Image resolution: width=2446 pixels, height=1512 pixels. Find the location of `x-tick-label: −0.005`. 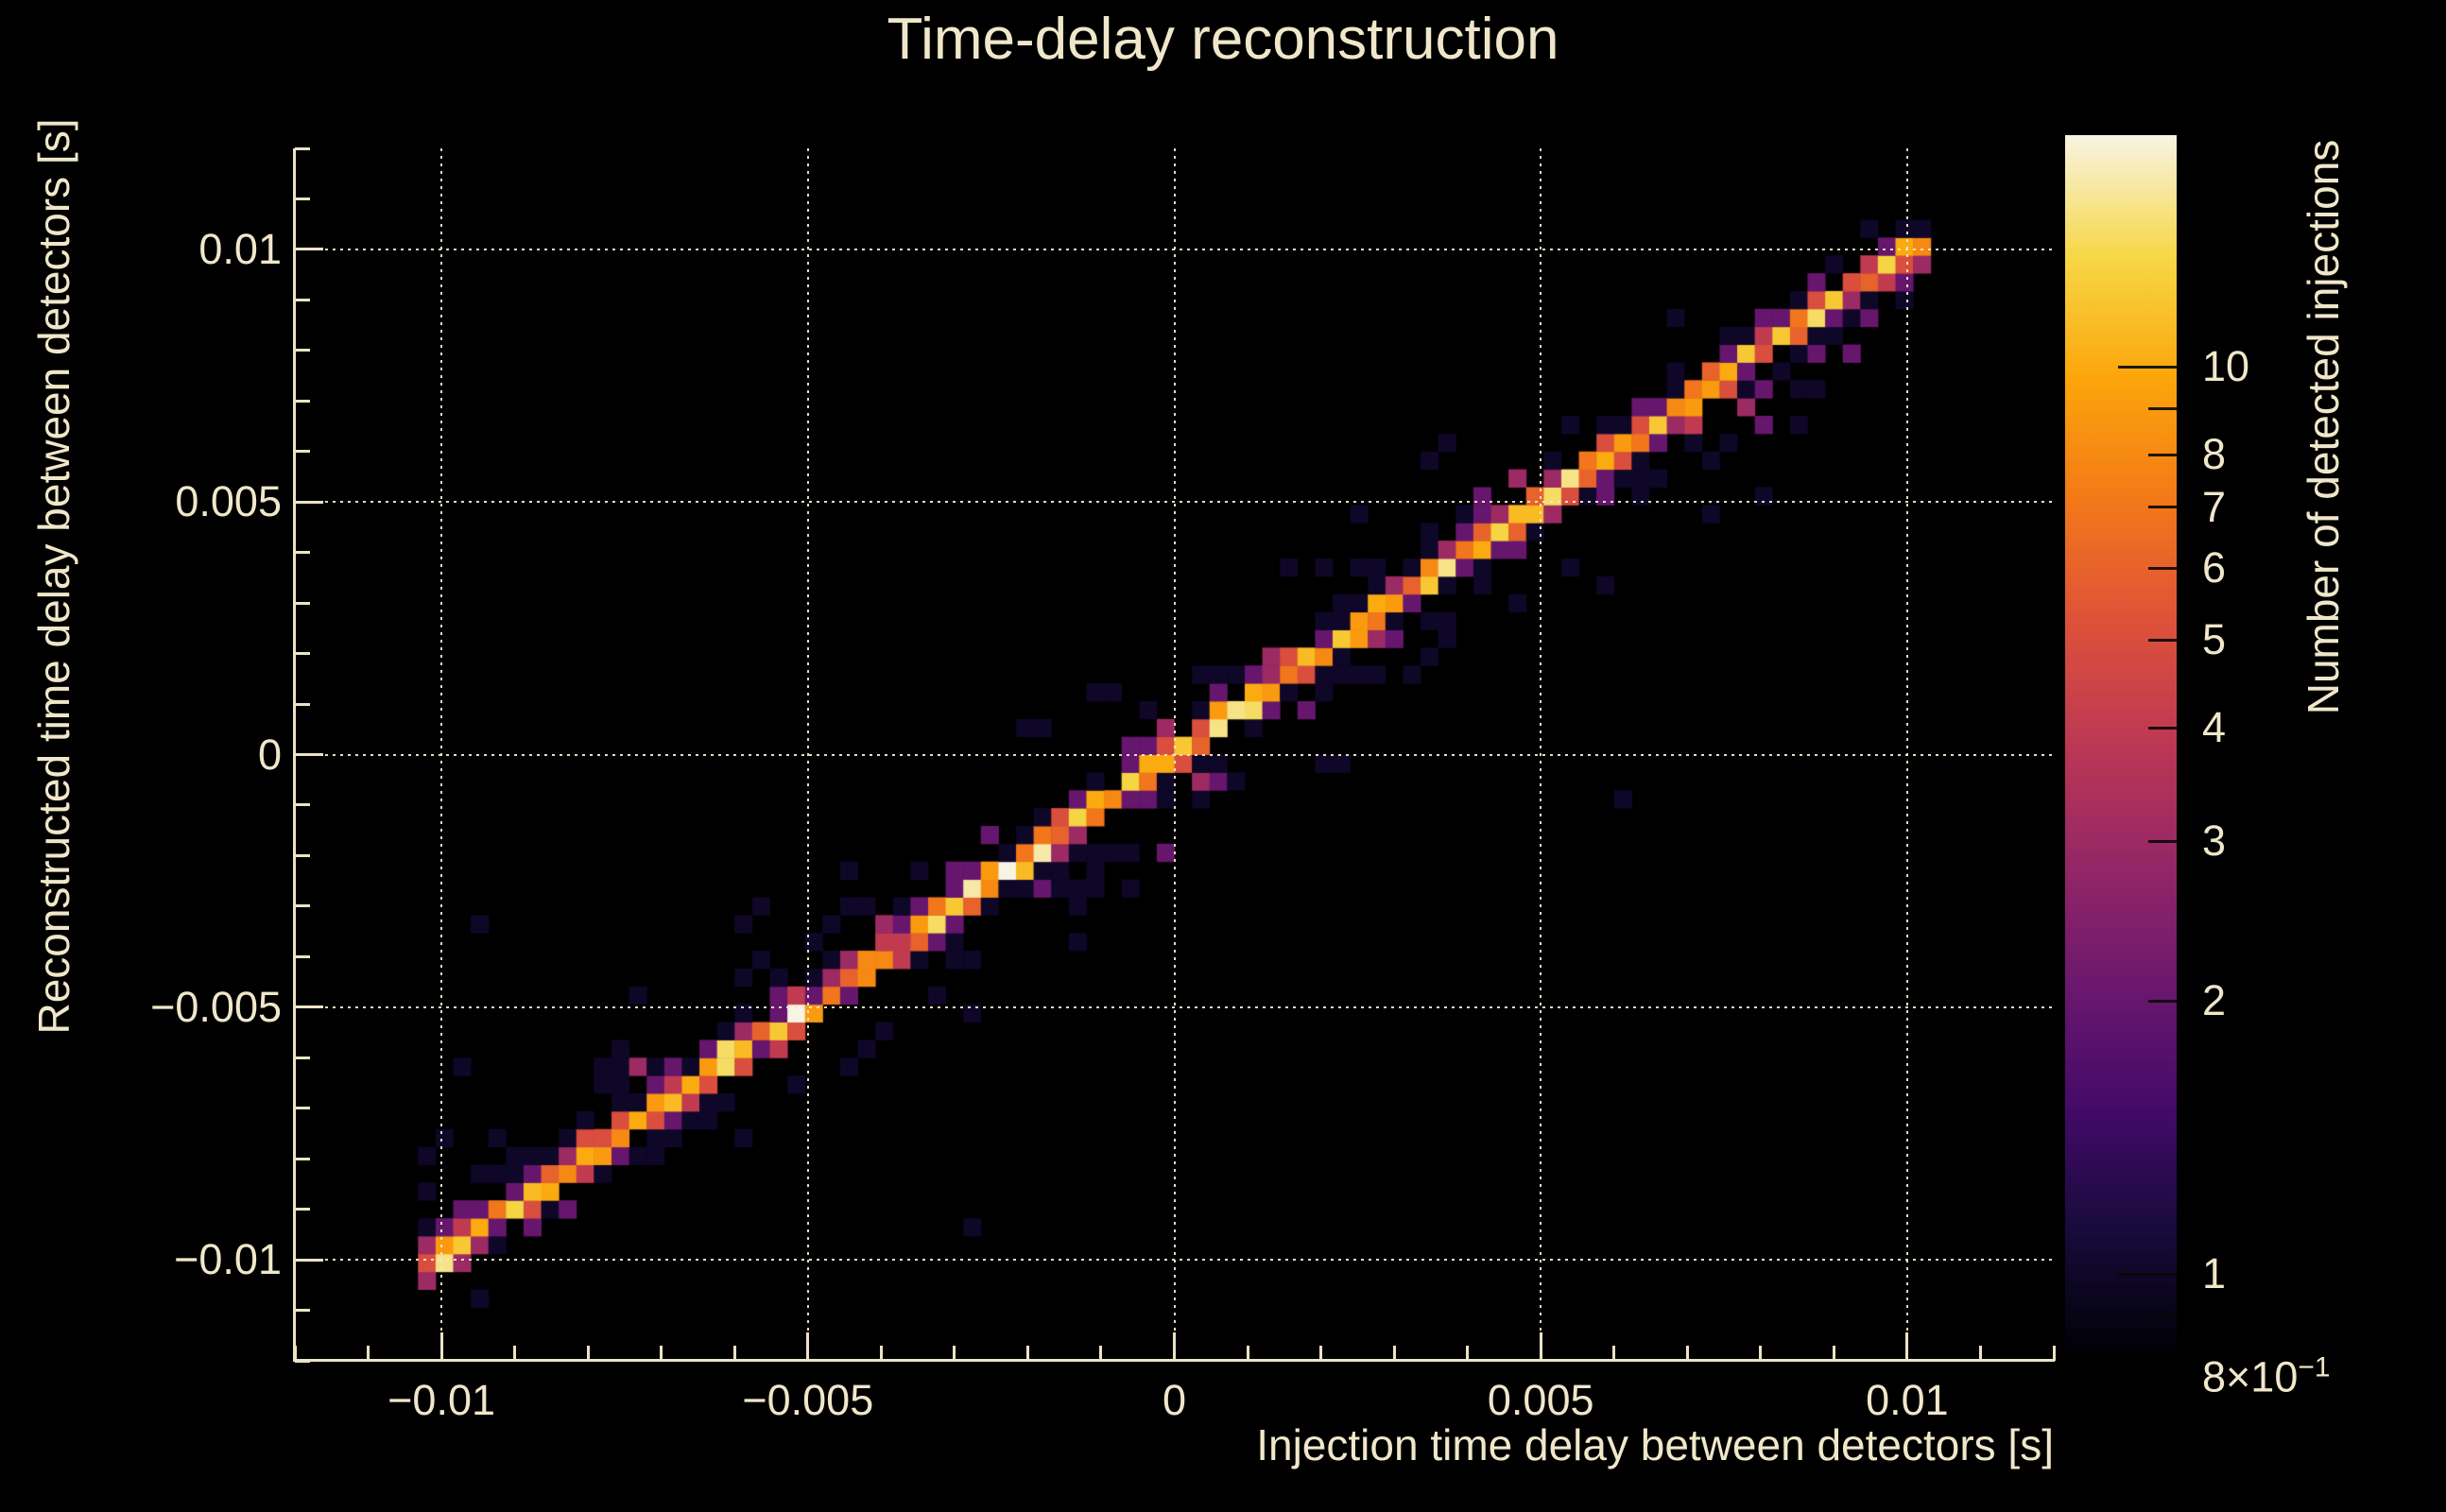

x-tick-label: −0.005 is located at coordinates (808, 1400).